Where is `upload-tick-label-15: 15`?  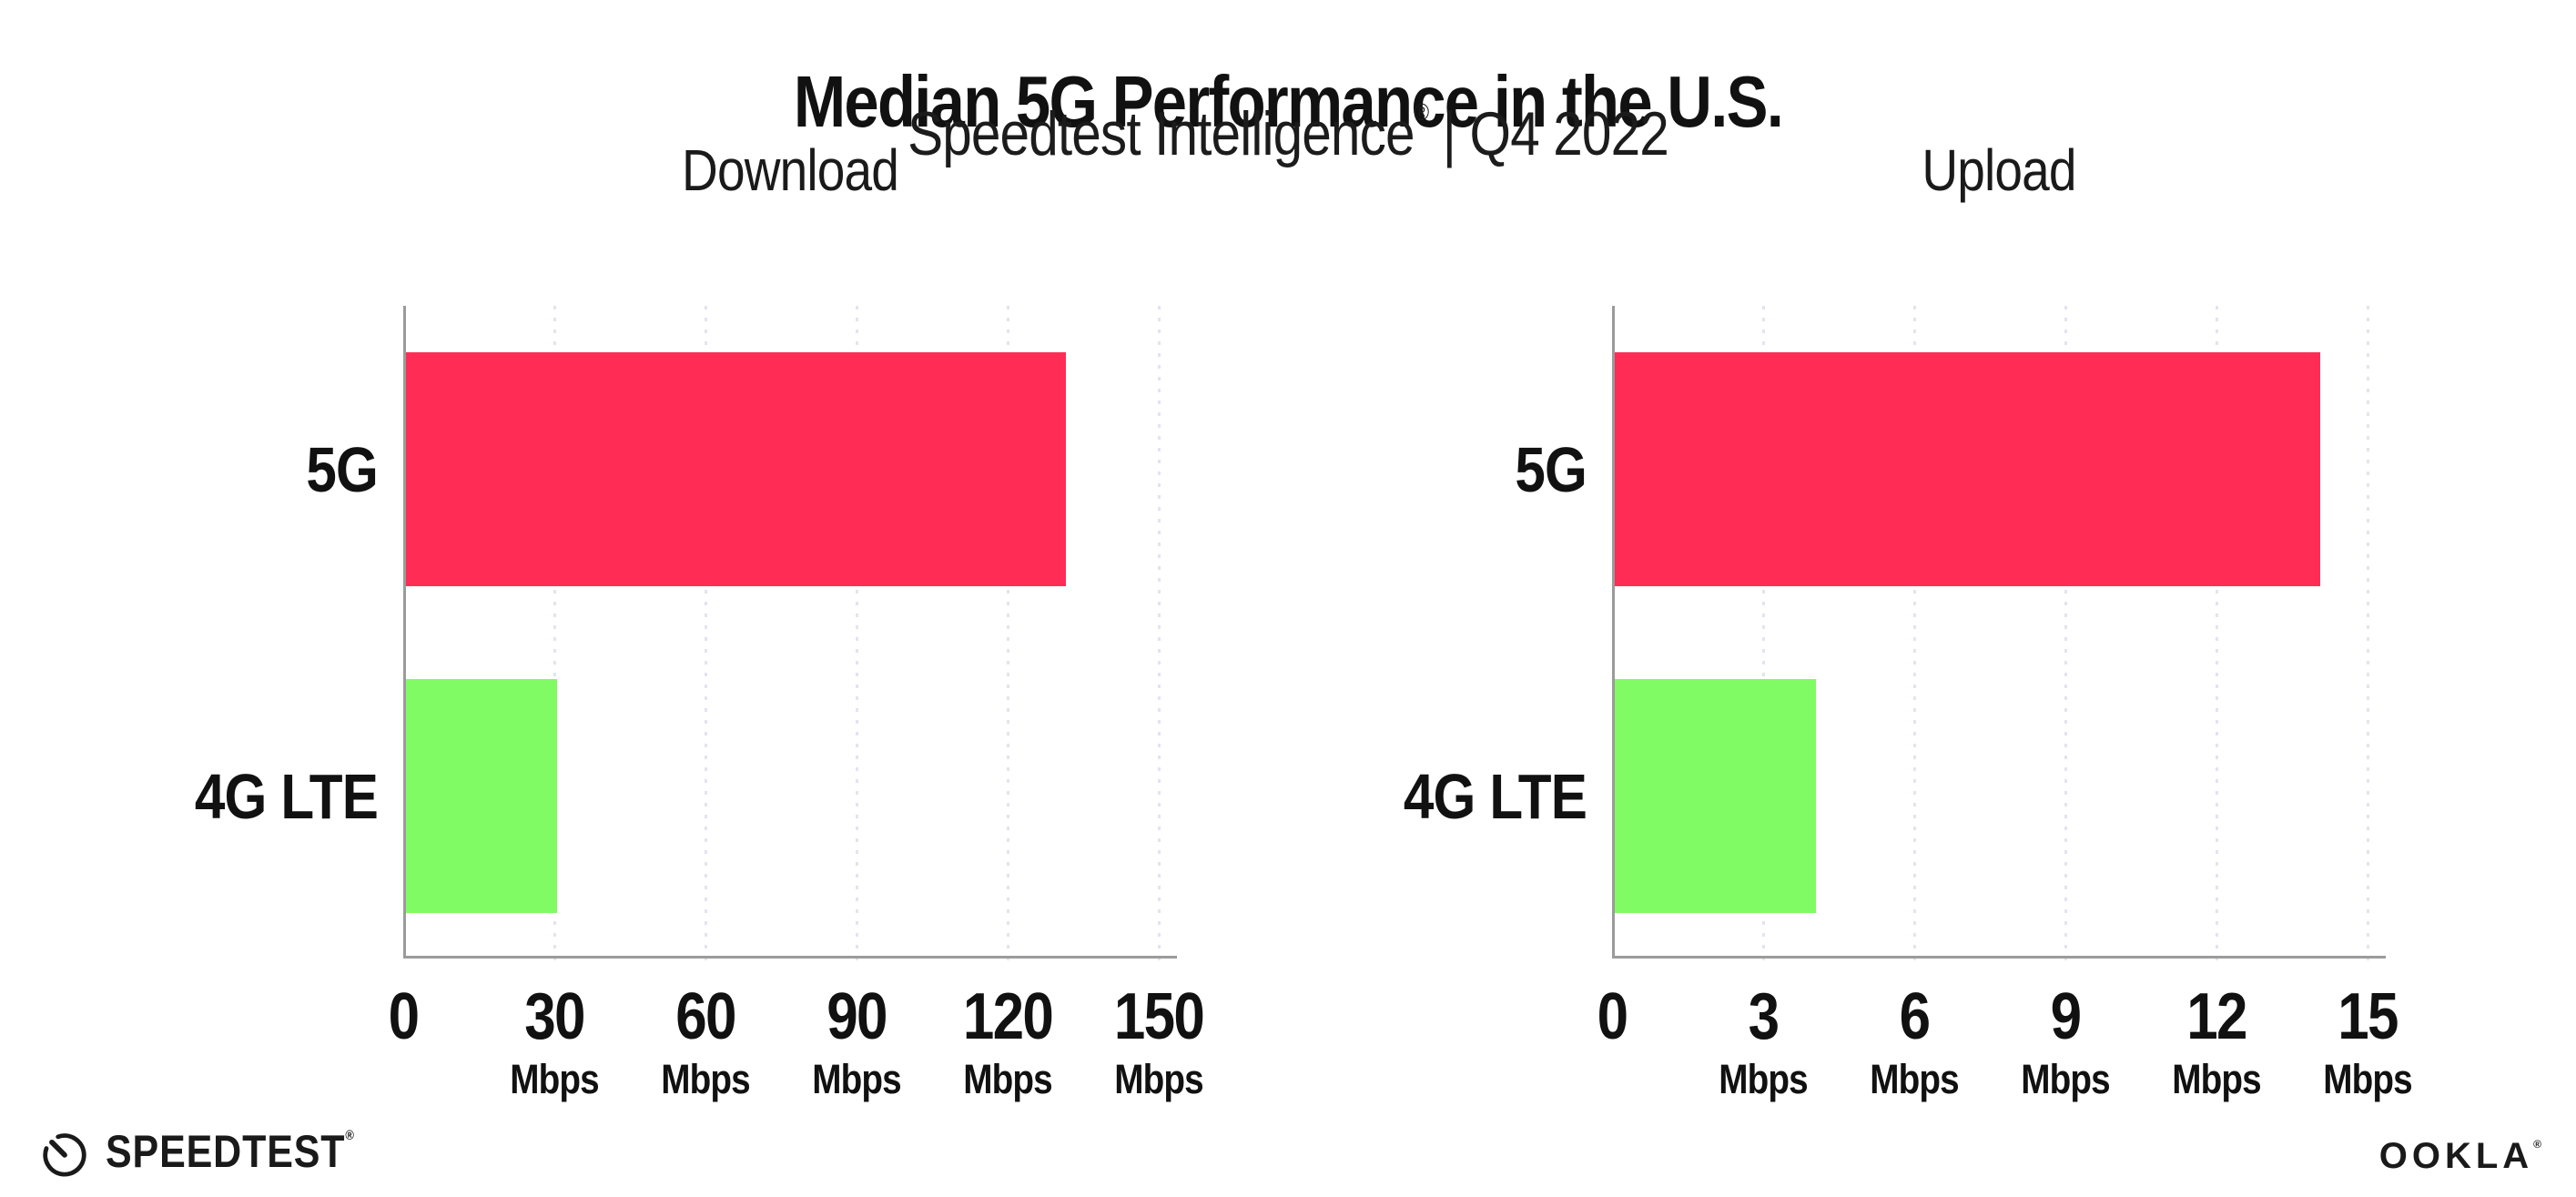
upload-tick-label-15: 15 is located at coordinates (2368, 1017).